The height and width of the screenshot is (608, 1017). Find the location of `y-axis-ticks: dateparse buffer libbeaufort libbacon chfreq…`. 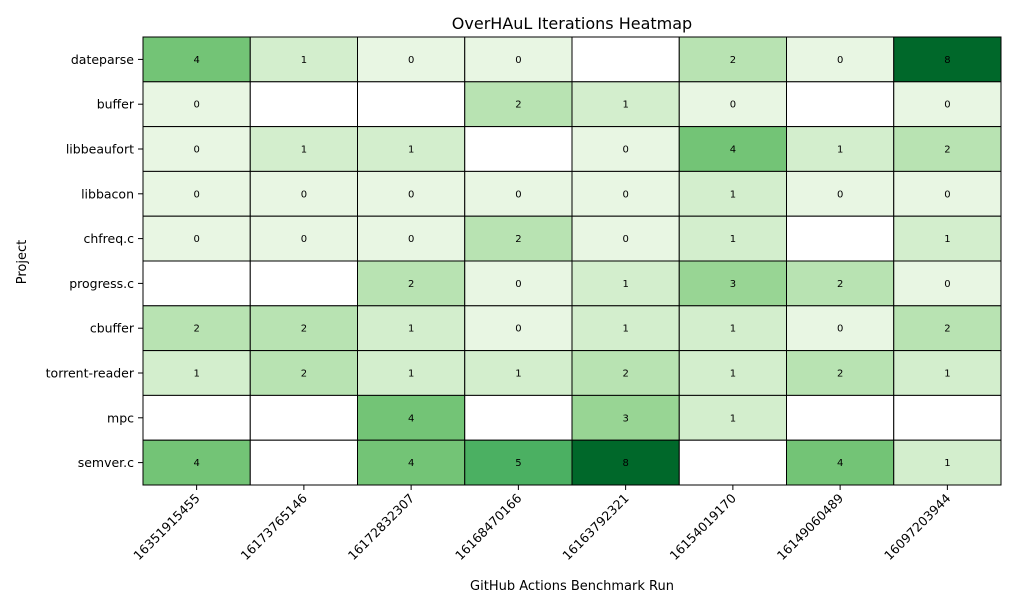

y-axis-ticks: dateparse buffer libbeaufort libbacon chfreq… is located at coordinates (94, 261).